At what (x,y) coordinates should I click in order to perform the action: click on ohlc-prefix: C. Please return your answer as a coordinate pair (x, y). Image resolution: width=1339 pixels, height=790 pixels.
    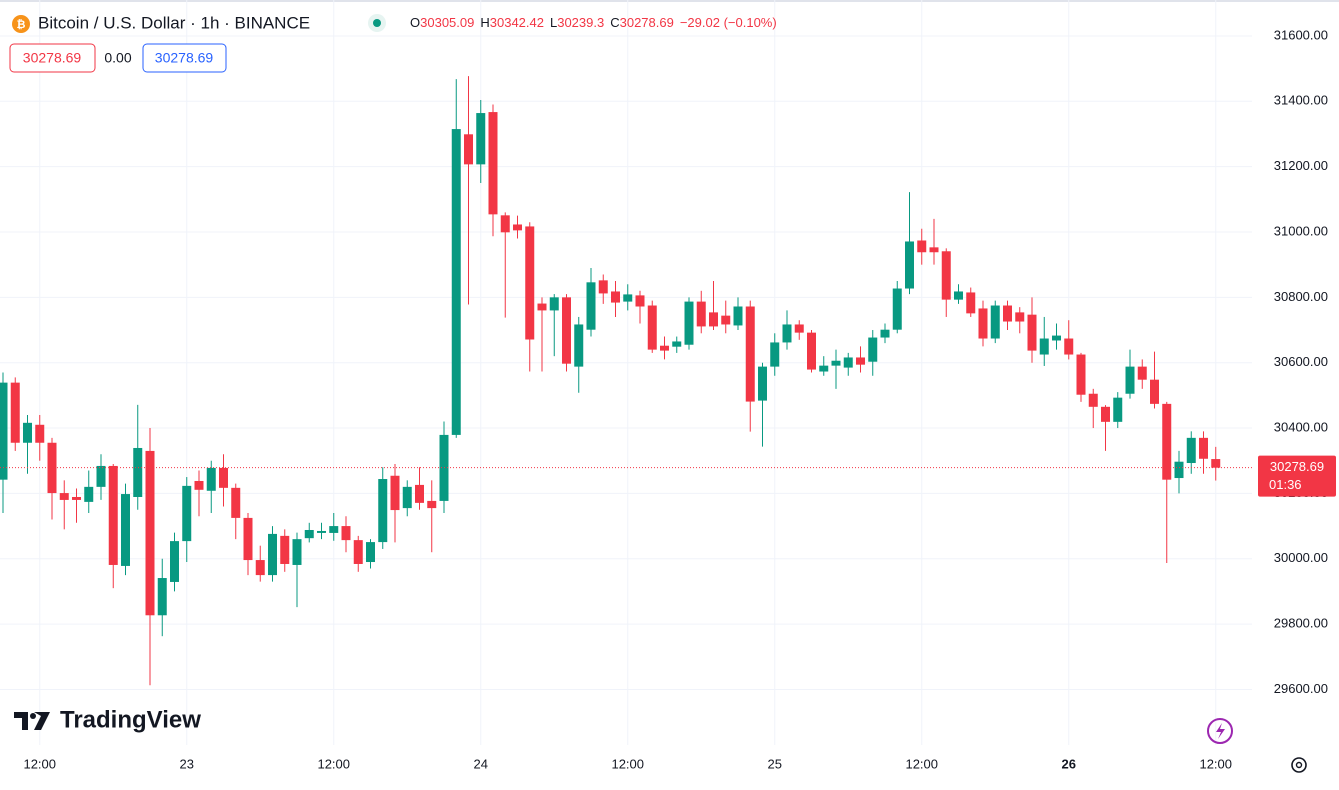
    Looking at the image, I should click on (614, 22).